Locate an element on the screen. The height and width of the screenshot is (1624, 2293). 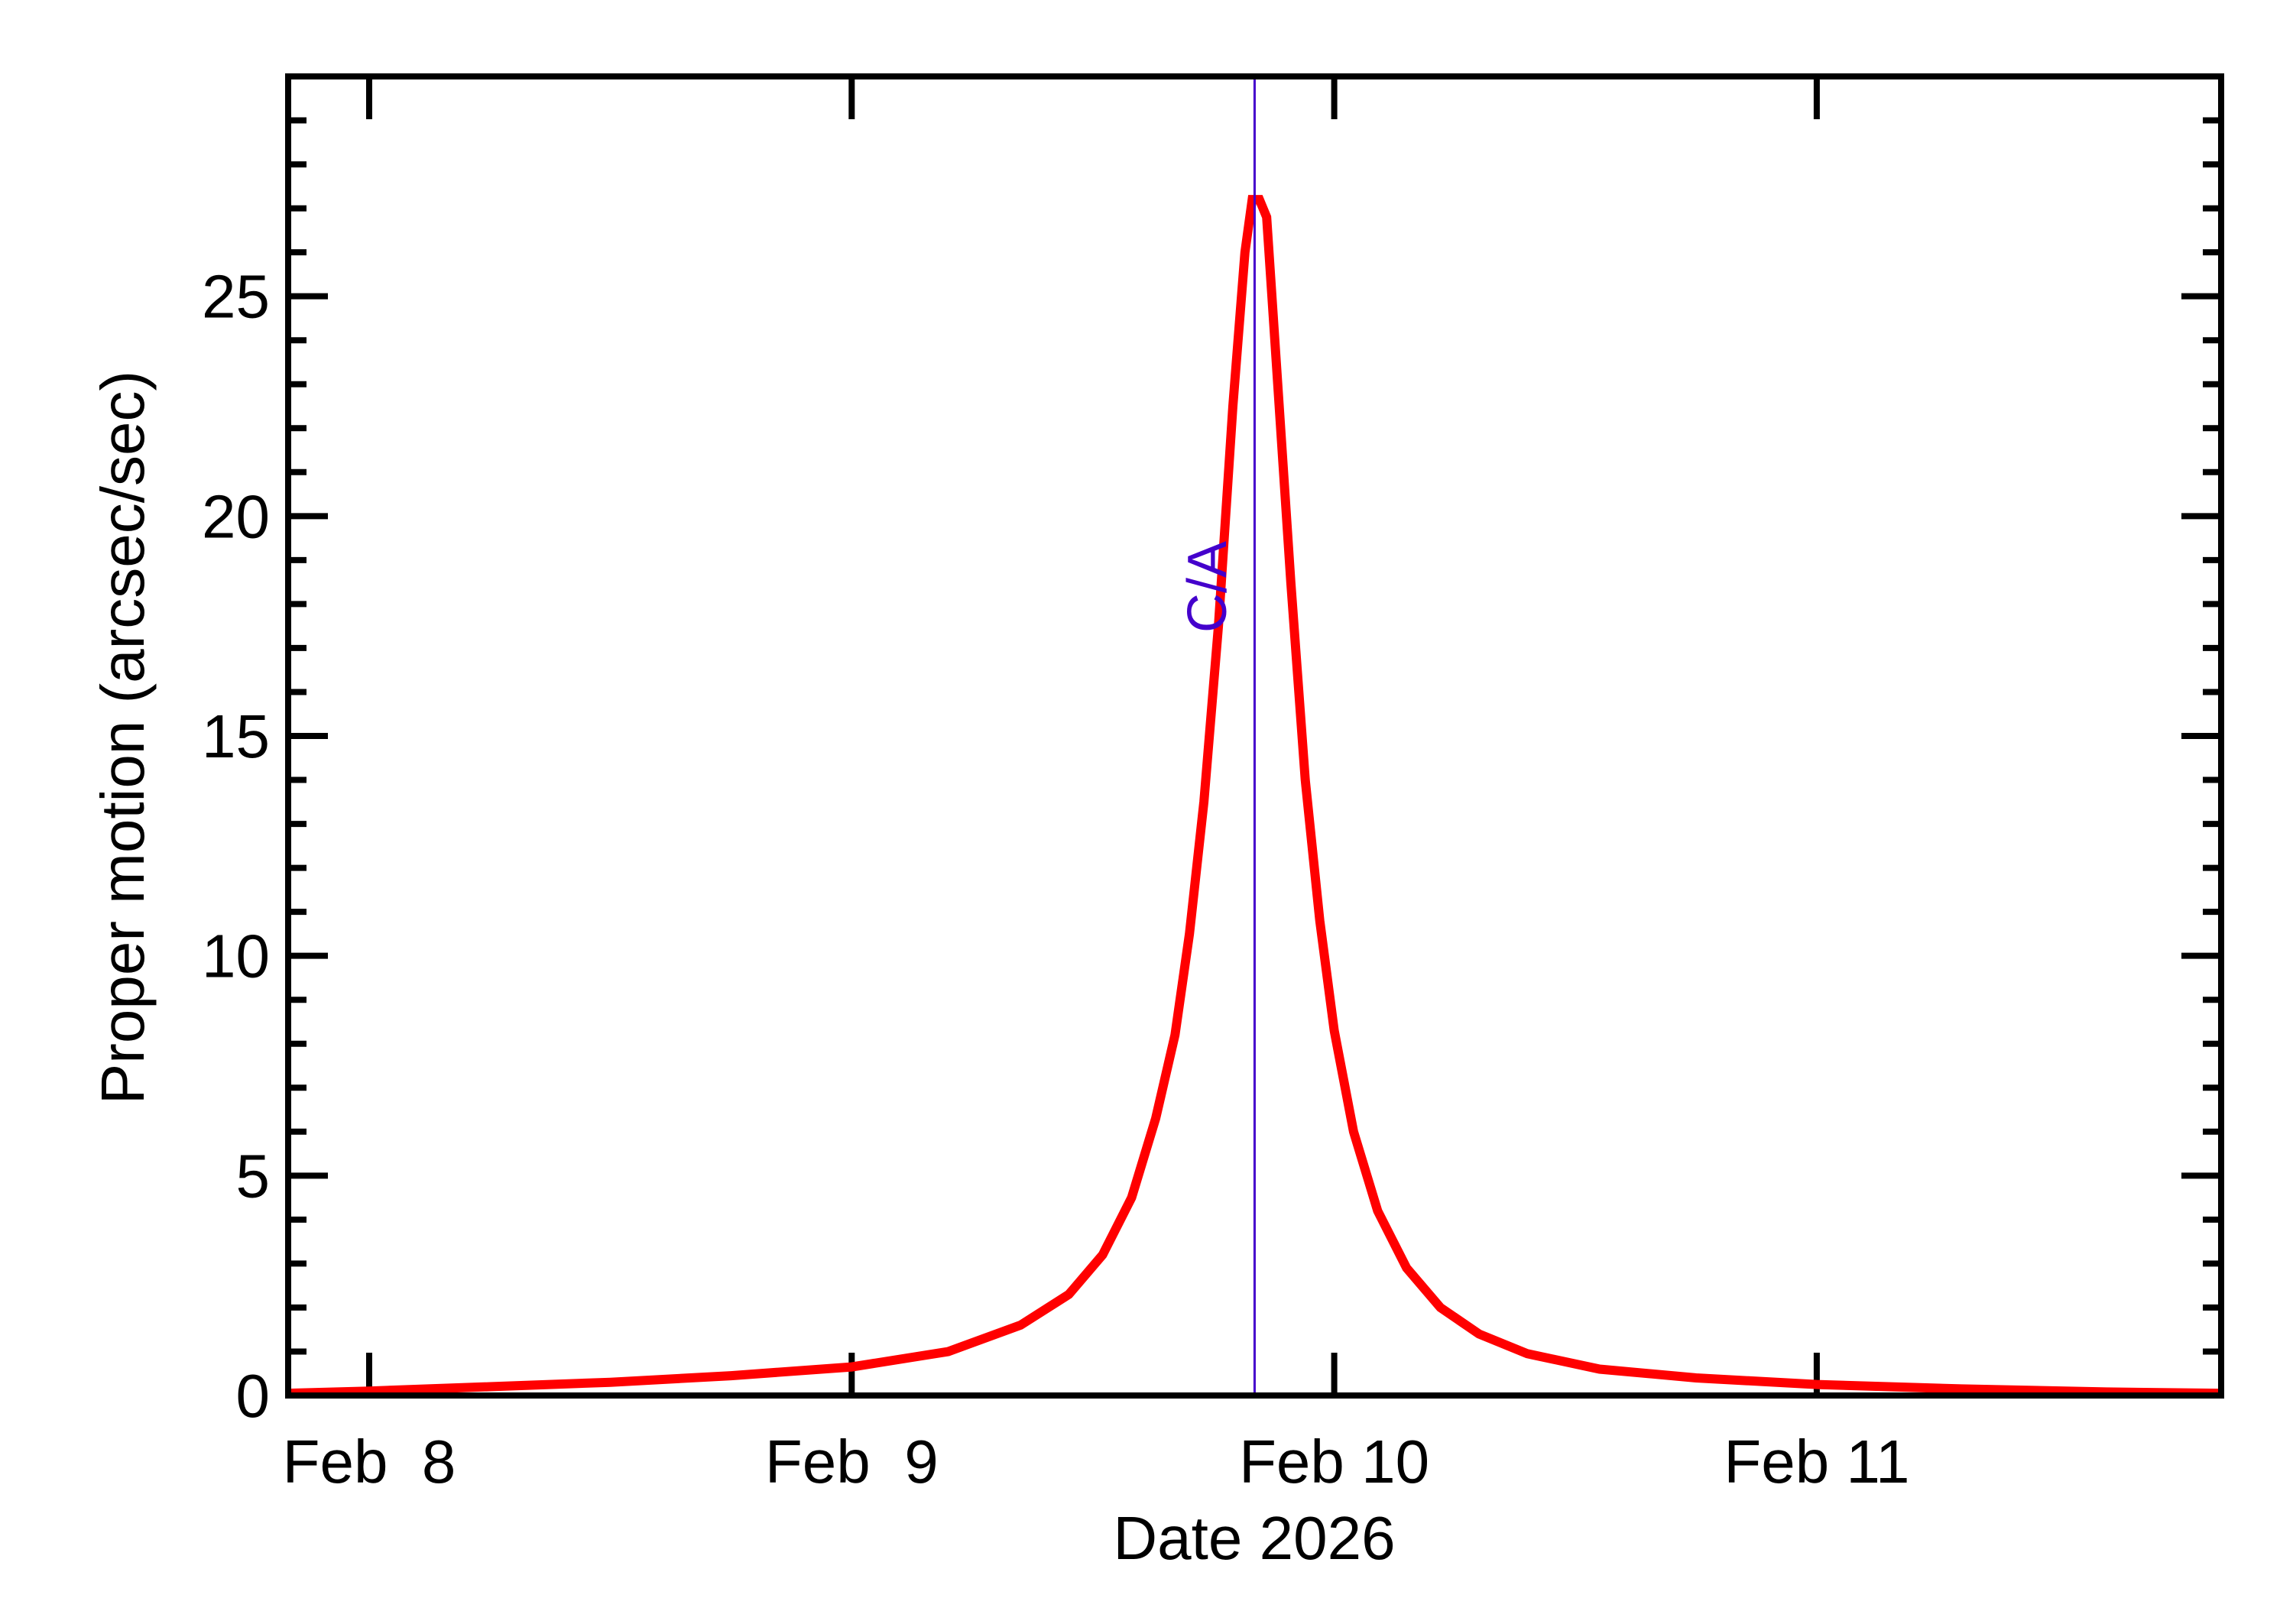
y-axis-title: Proper motion (arcsec/sec) is located at coordinates (123, 737).